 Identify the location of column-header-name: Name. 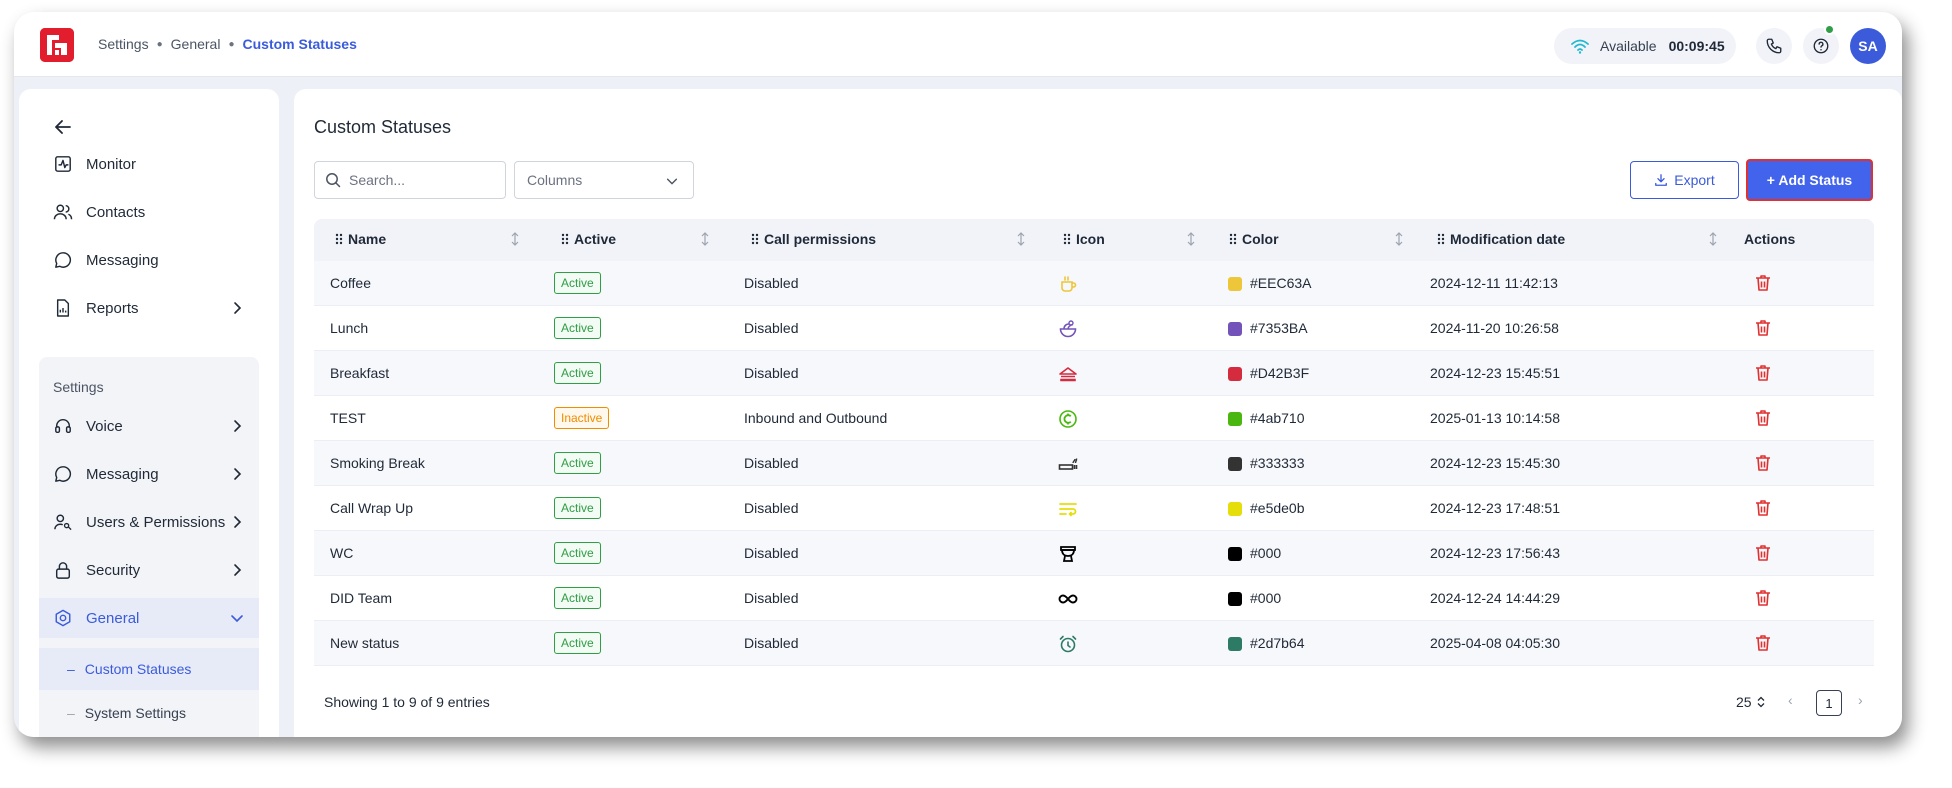
(360, 239).